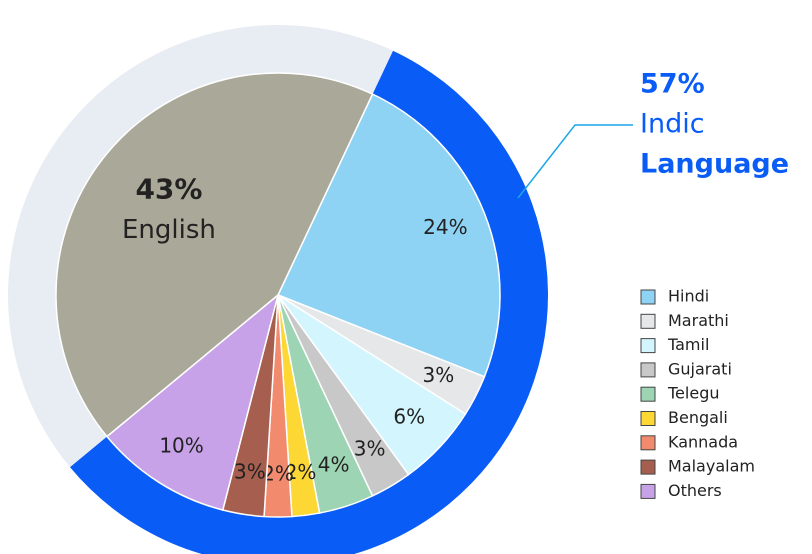 The height and width of the screenshot is (554, 812). What do you see at coordinates (334, 465) in the screenshot?
I see `slice-label: 4%` at bounding box center [334, 465].